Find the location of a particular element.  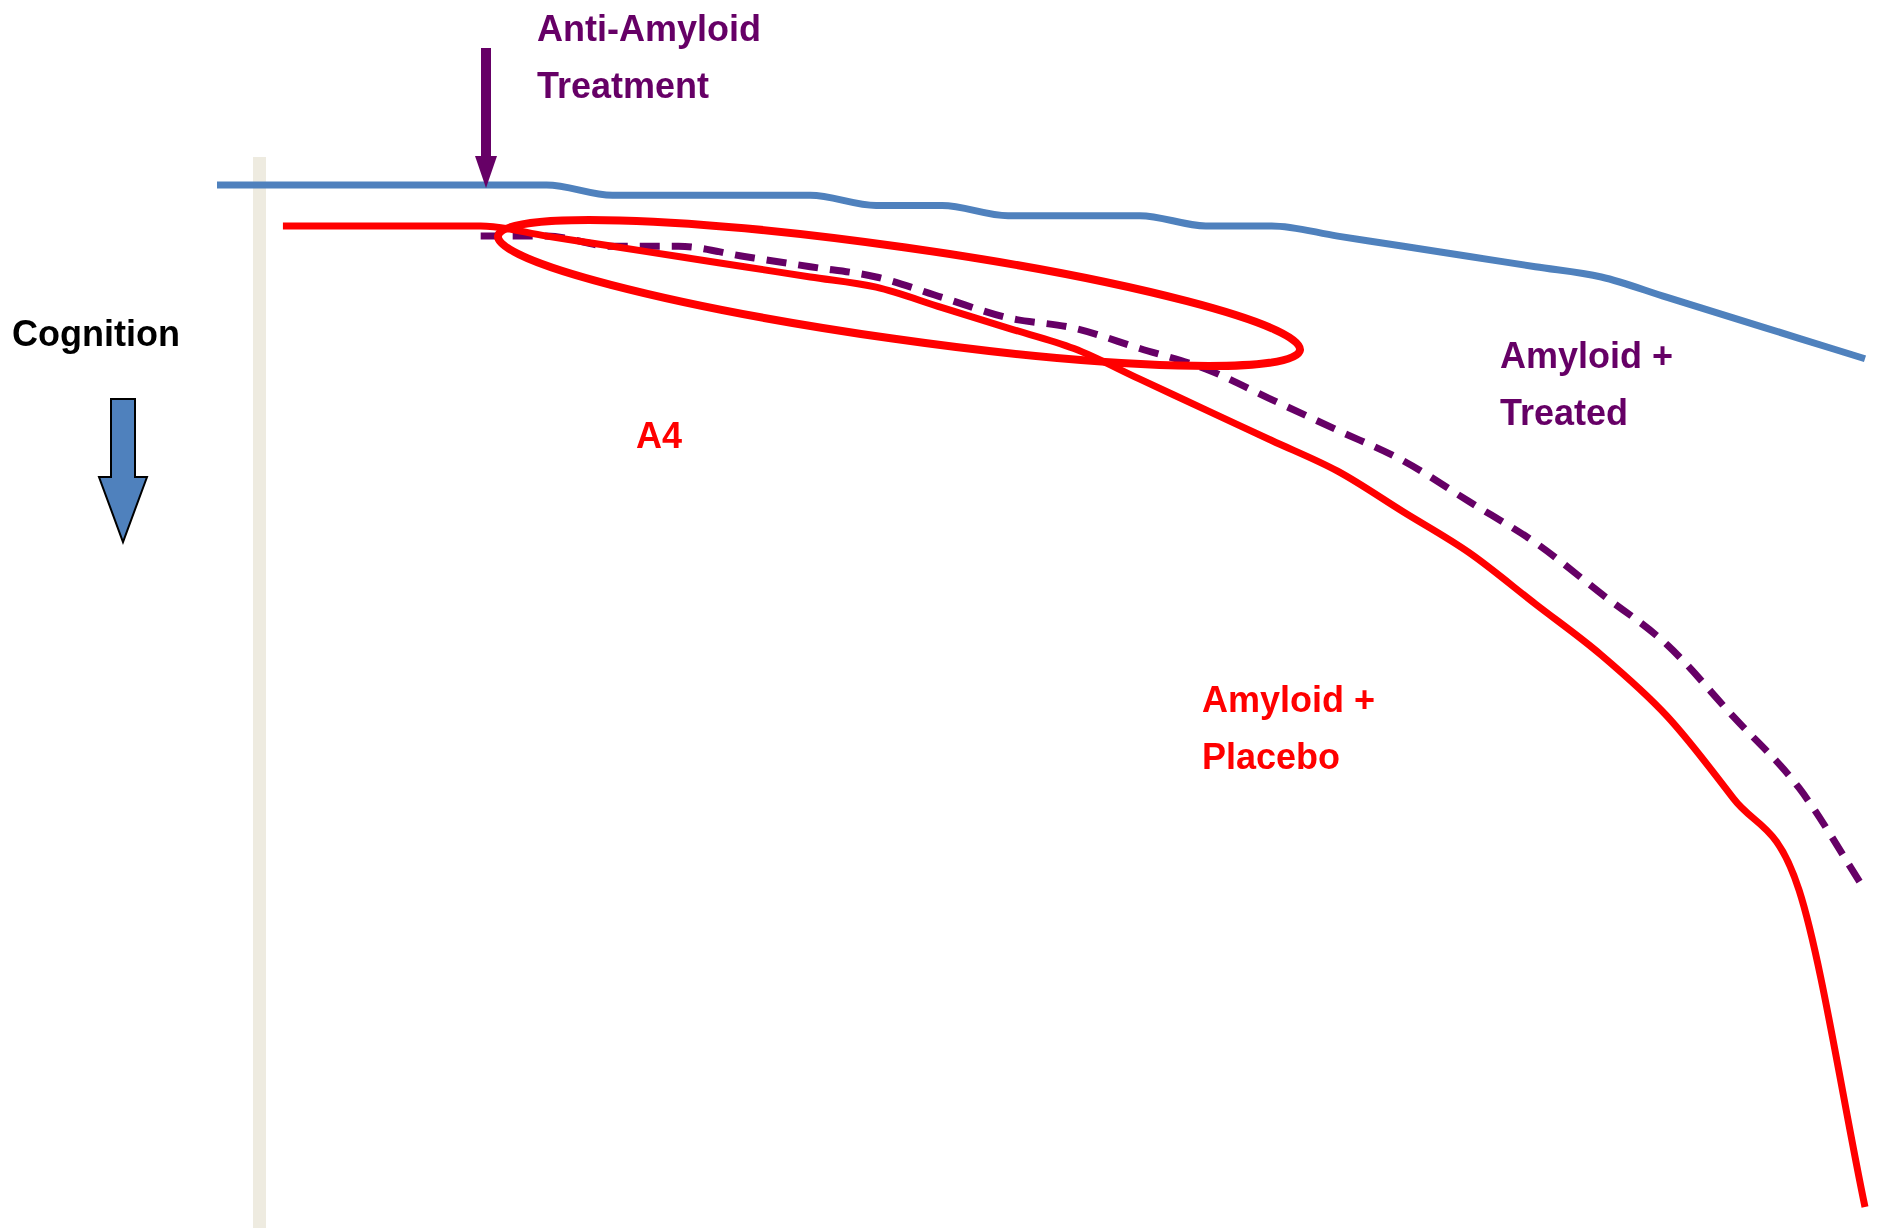

text: Amyloid + Treated is located at coordinates (1587, 384).